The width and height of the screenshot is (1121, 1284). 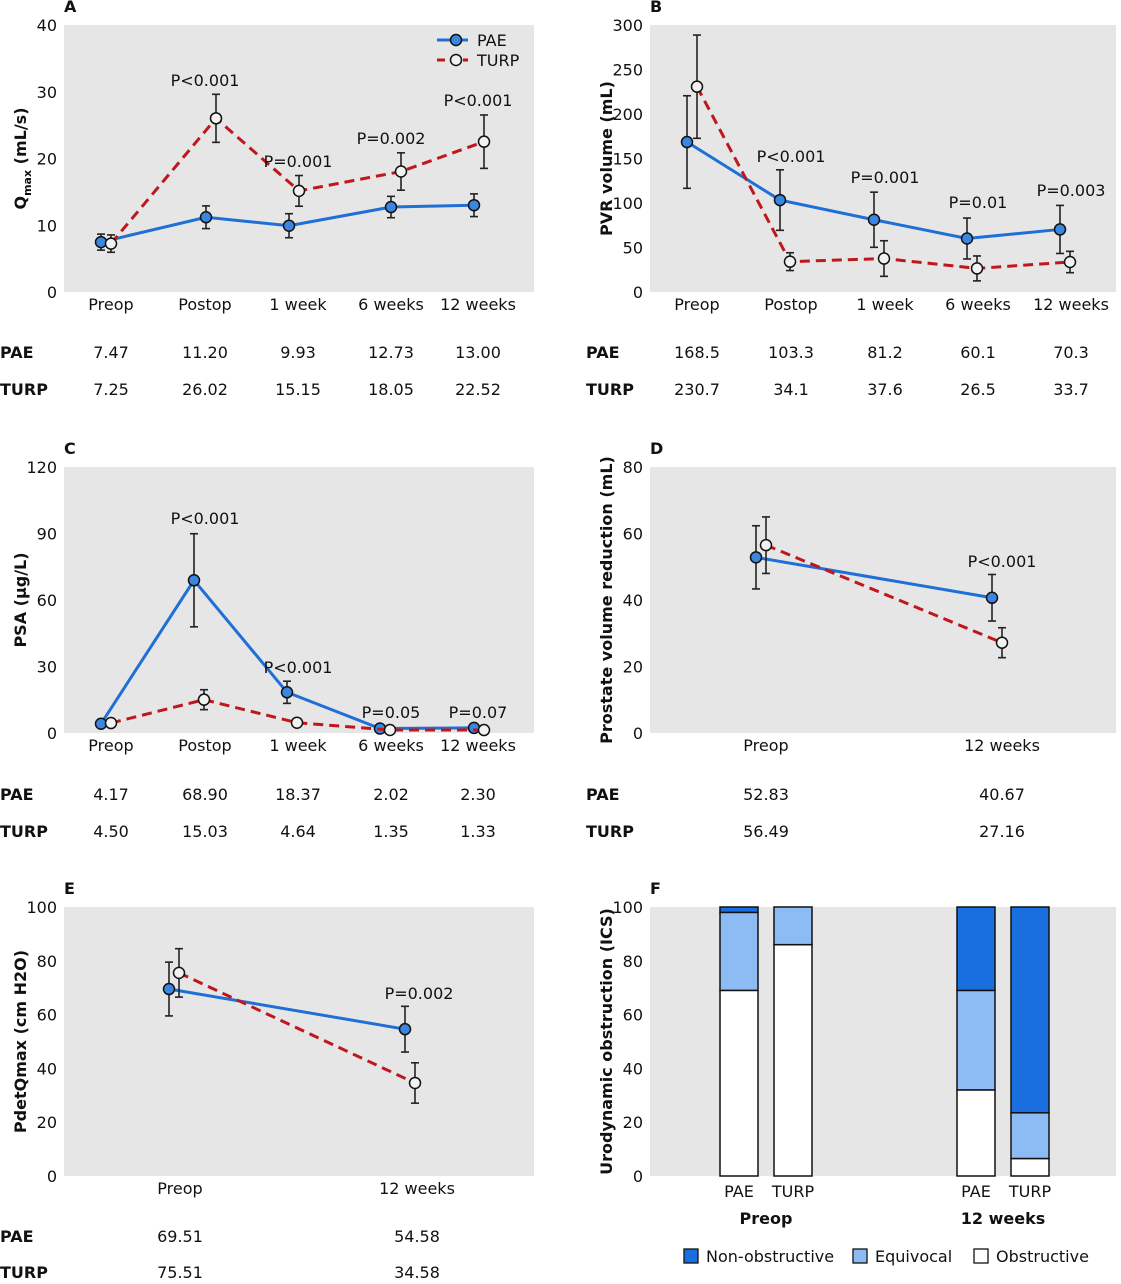 What do you see at coordinates (633, 600) in the screenshot?
I see `y-tick-label: 40` at bounding box center [633, 600].